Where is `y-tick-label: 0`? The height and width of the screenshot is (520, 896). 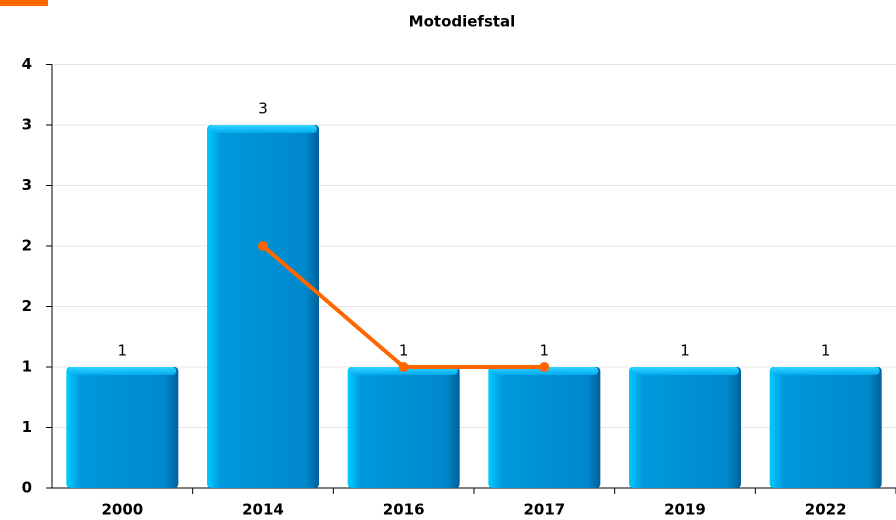
y-tick-label: 0 is located at coordinates (27, 488).